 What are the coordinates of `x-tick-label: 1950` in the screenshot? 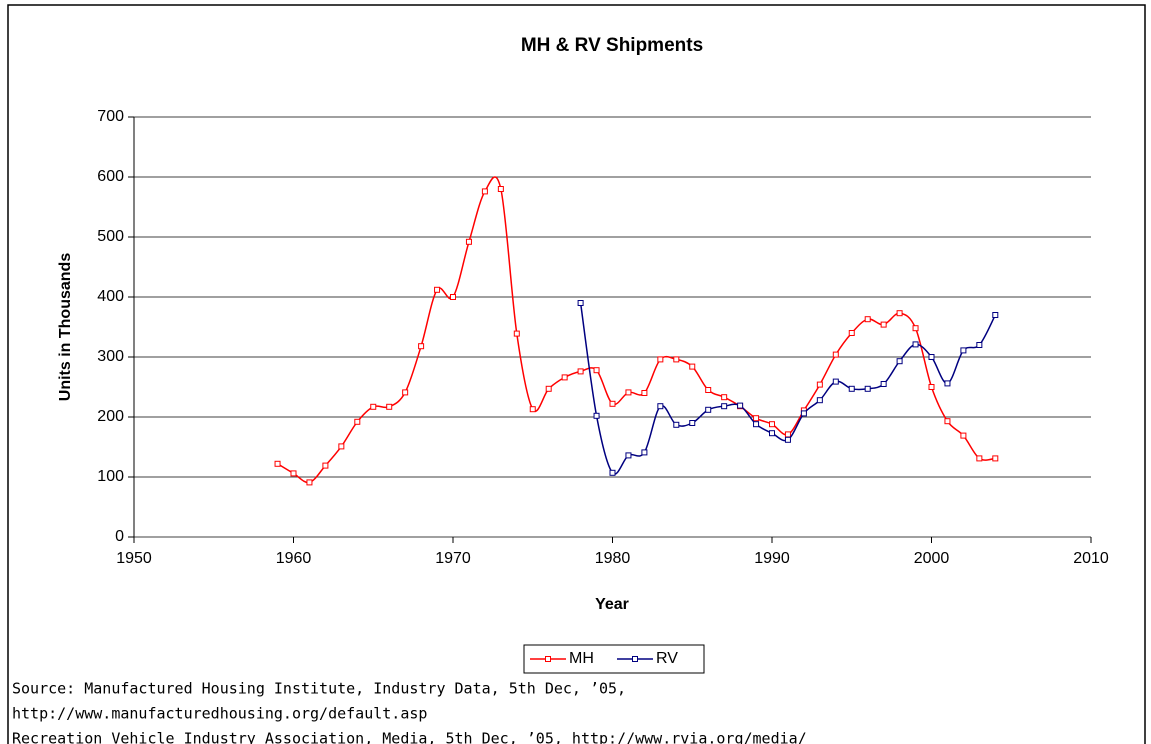 It's located at (134, 558).